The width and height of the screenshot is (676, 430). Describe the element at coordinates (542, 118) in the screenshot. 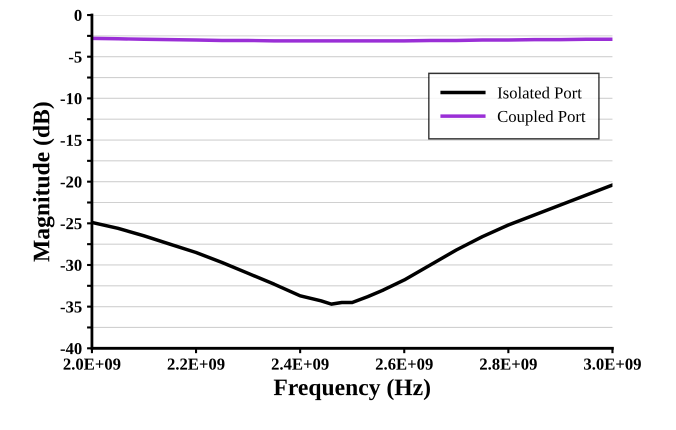

I see `legend-label: Coupled Port` at that location.